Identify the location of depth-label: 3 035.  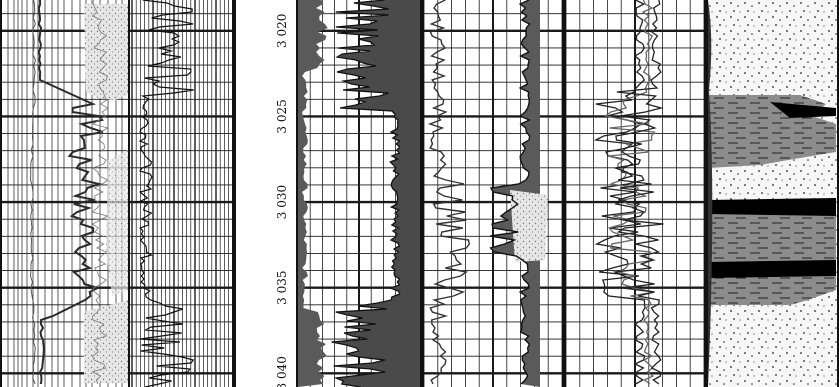
(282, 288).